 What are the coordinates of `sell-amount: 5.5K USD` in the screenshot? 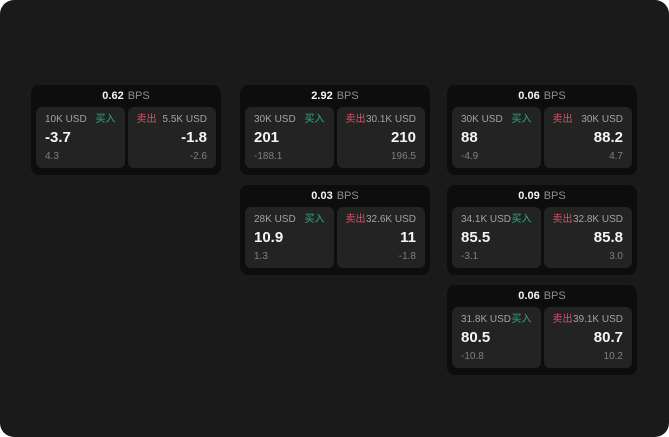 It's located at (184, 119).